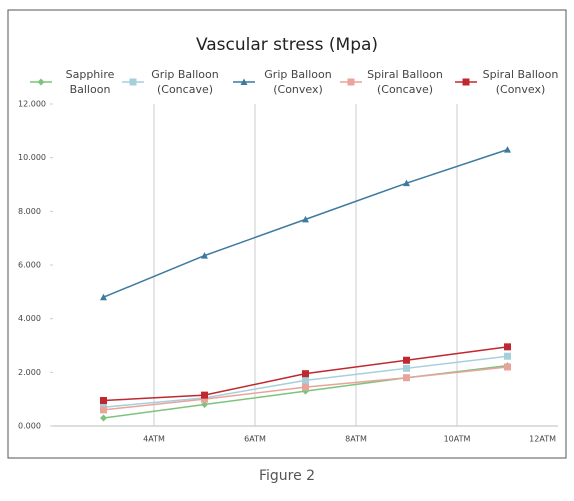 The height and width of the screenshot is (501, 574). I want to click on x-tick-label: 6ATM, so click(255, 439).